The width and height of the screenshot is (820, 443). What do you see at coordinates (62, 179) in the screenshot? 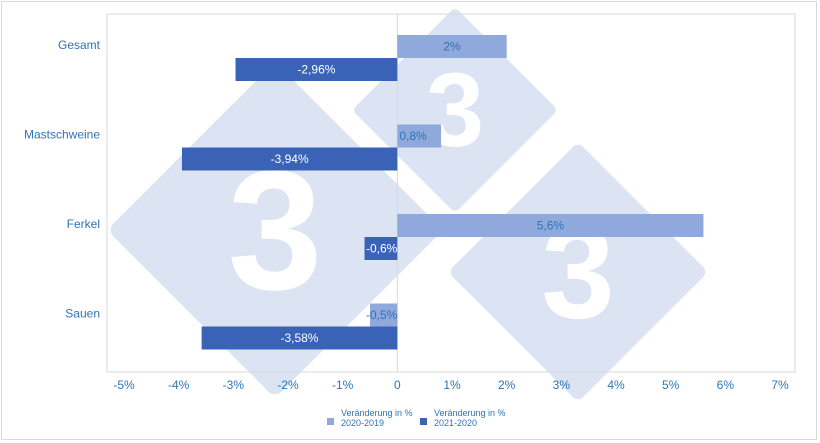
I see `category-axis: Gesamt Mastschweine Ferkel Sauen` at bounding box center [62, 179].